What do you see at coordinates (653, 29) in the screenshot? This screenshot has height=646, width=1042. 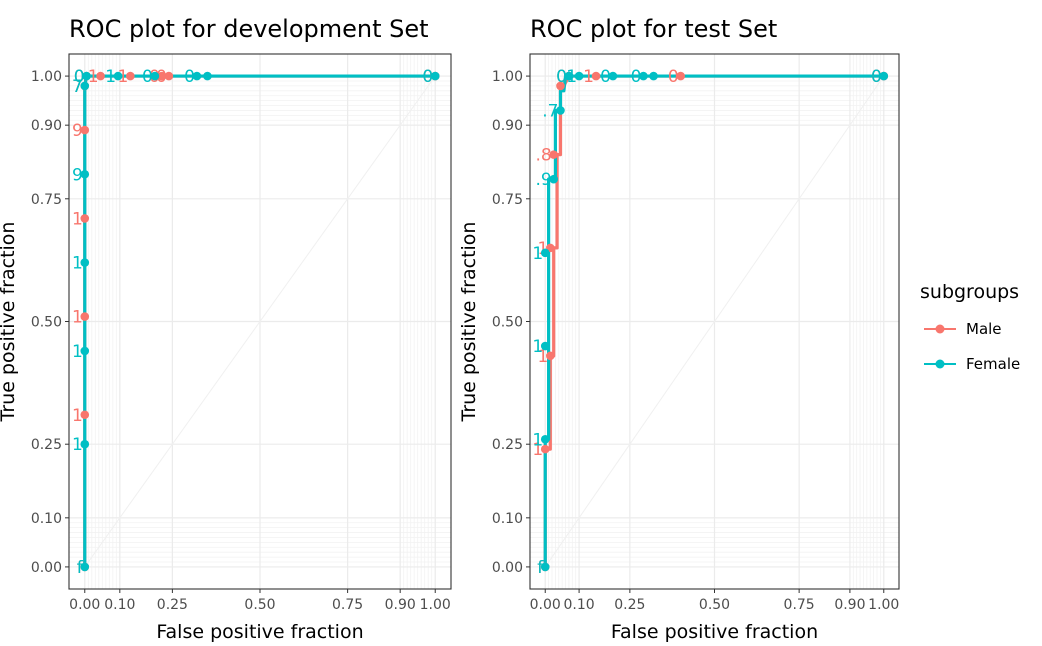 I see `chart-title-test: ROC plot for test Set` at bounding box center [653, 29].